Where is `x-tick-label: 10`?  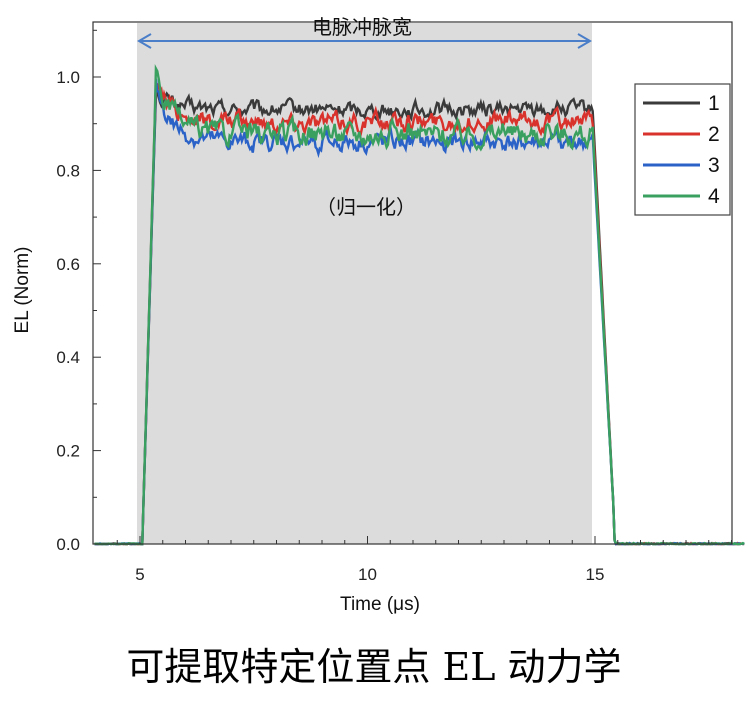
x-tick-label: 10 is located at coordinates (367, 574).